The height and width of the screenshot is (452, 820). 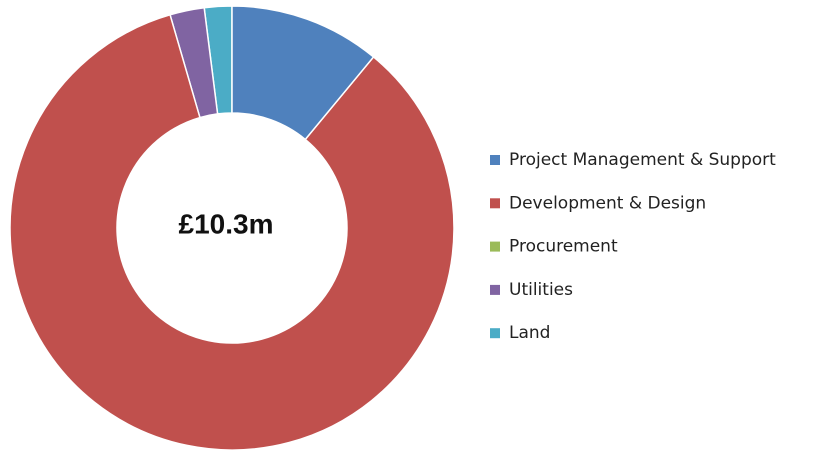 I want to click on legend-label: Development & Design, so click(x=607, y=203).